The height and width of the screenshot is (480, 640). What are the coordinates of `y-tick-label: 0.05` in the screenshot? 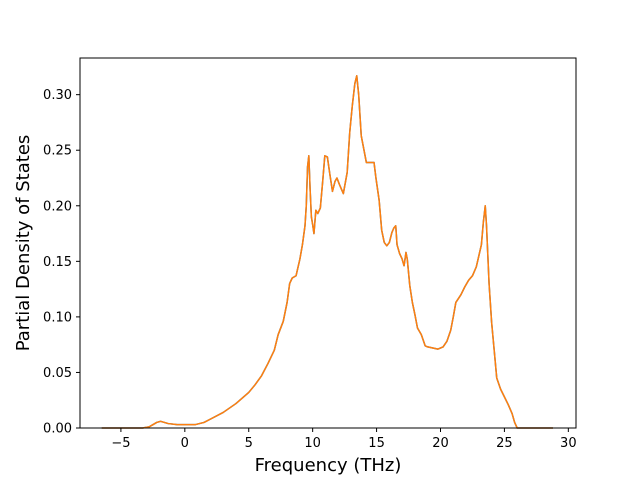 It's located at (57, 373).